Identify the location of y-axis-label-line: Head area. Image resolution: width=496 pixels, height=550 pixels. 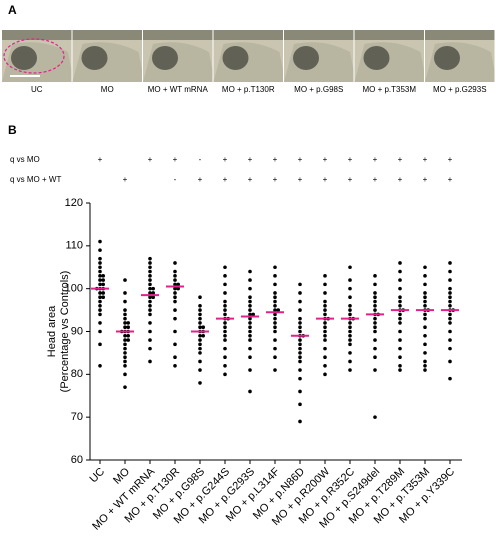
(52, 331).